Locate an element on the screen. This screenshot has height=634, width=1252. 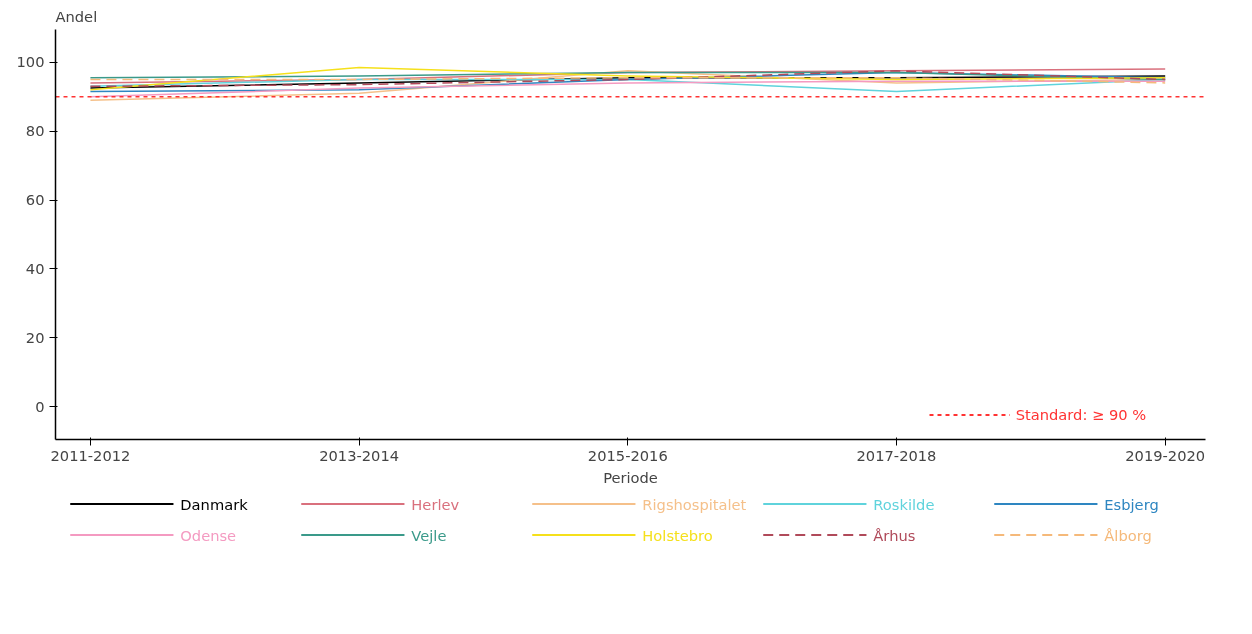
text: Danmark is located at coordinates (214, 504).